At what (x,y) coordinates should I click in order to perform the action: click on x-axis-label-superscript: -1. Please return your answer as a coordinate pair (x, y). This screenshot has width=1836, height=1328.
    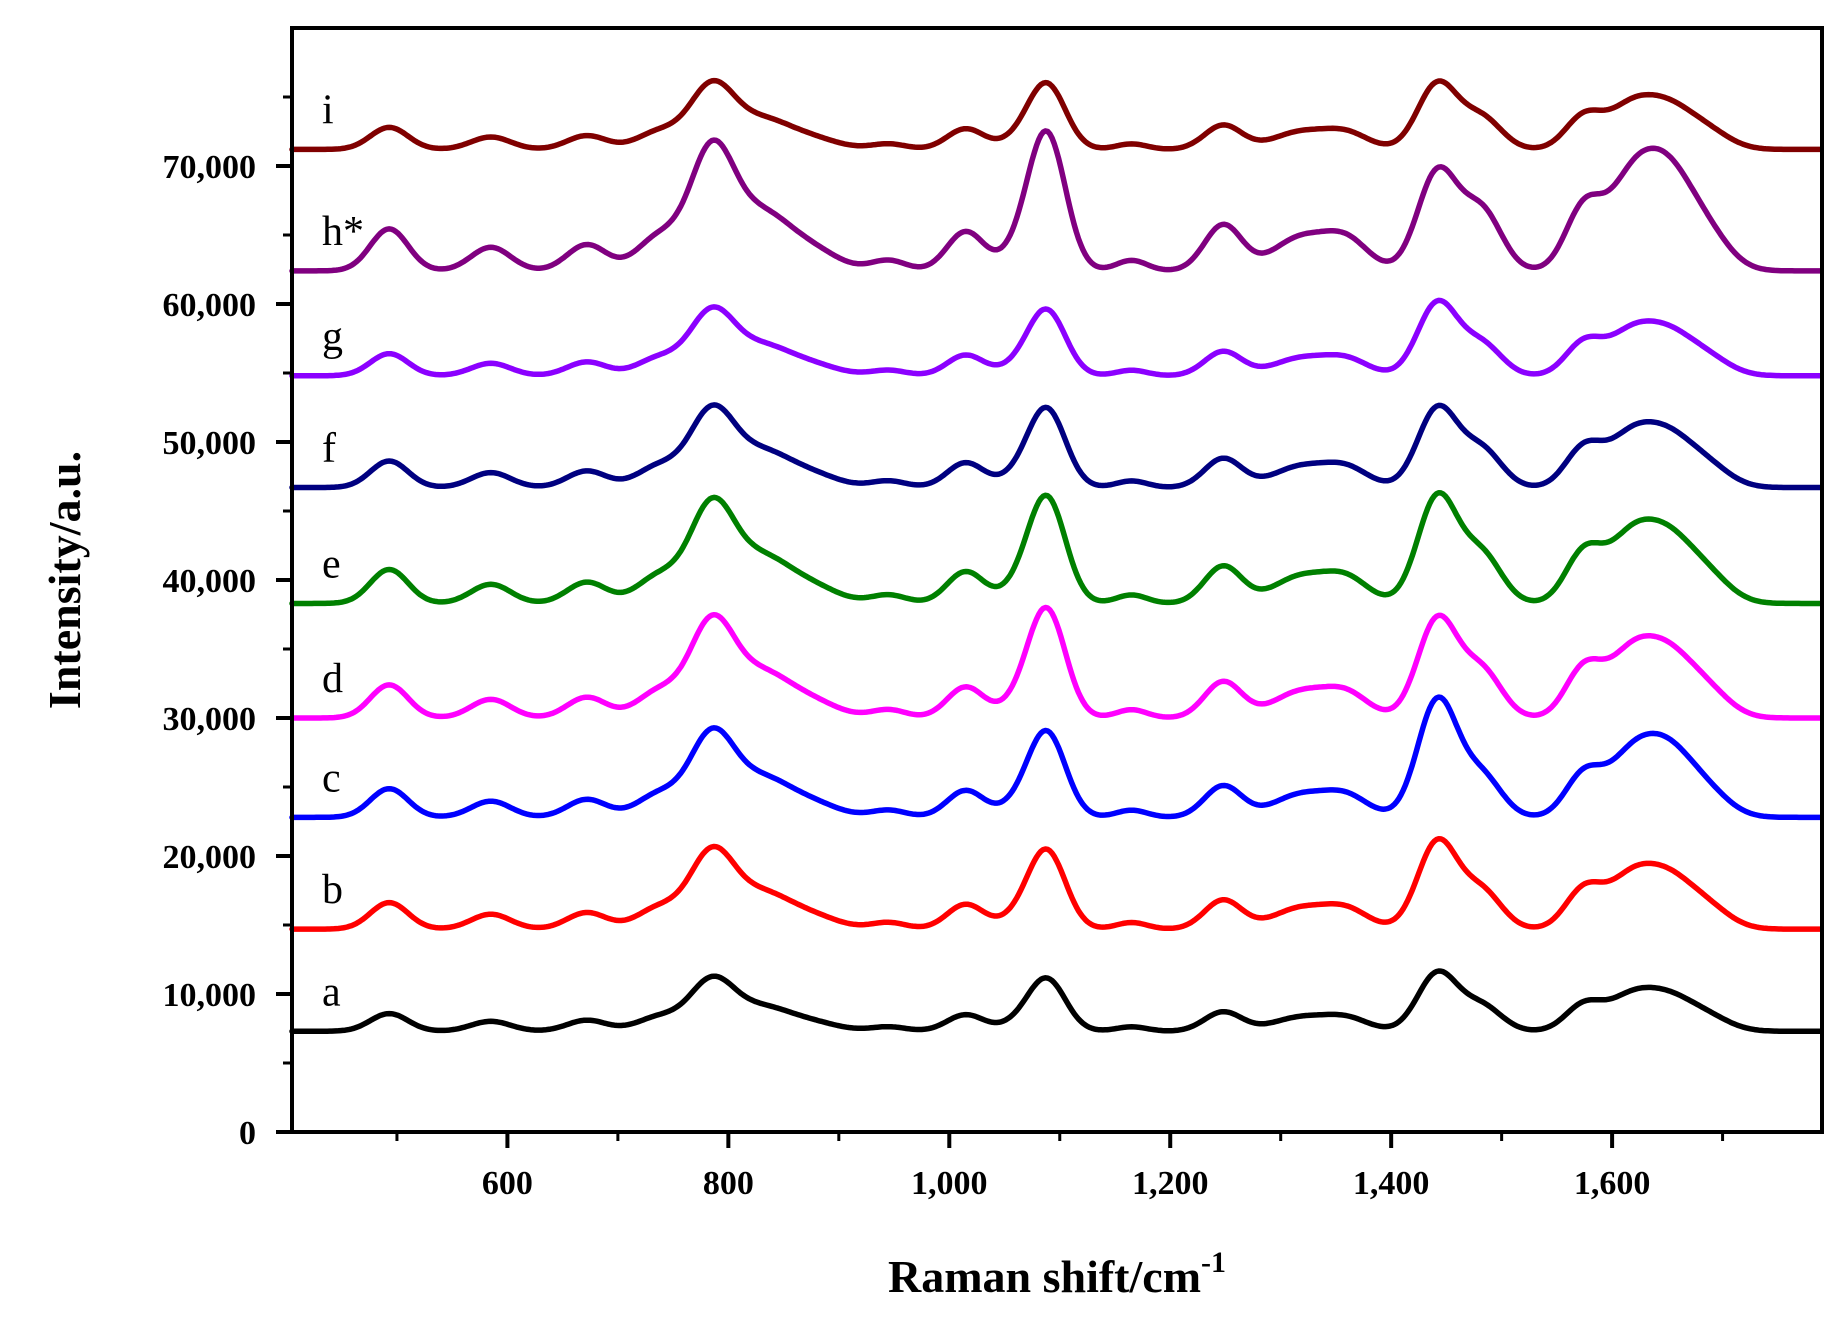
    Looking at the image, I should click on (1213, 1262).